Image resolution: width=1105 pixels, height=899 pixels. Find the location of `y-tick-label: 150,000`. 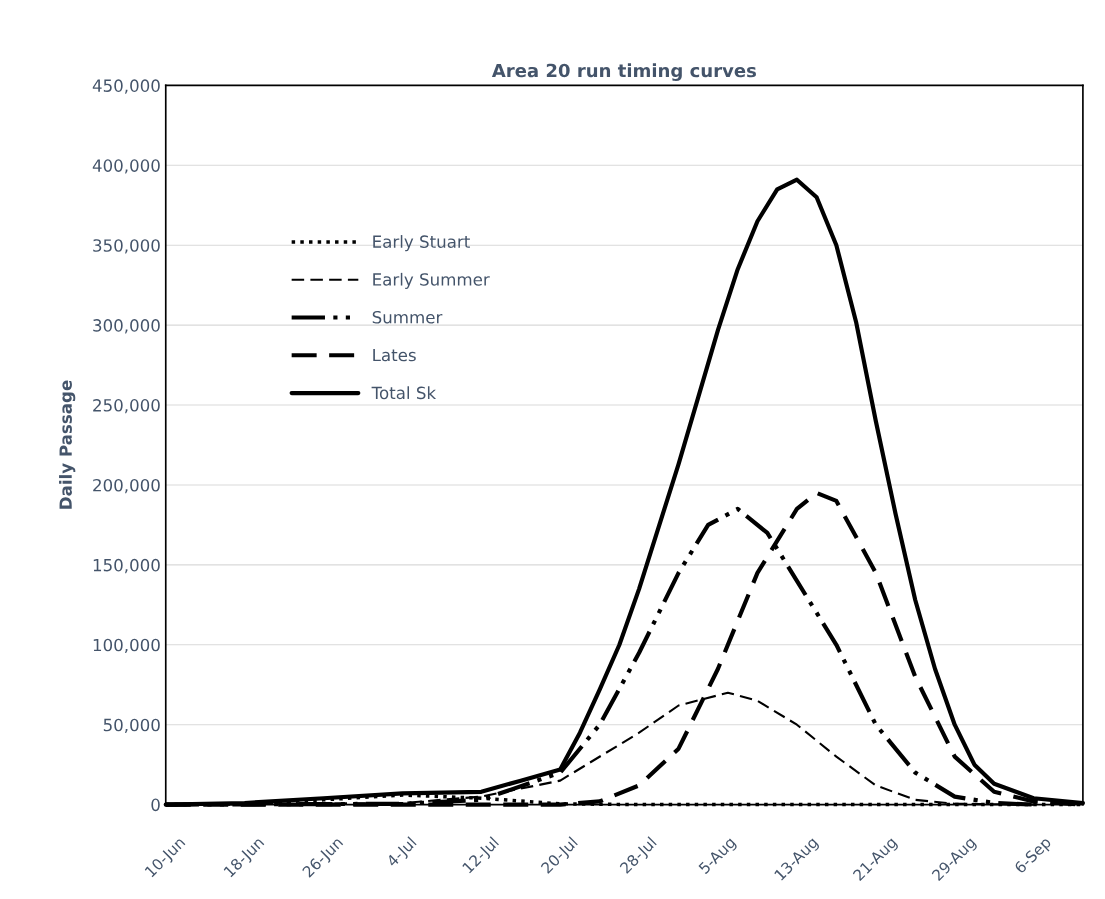

y-tick-label: 150,000 is located at coordinates (126, 566).